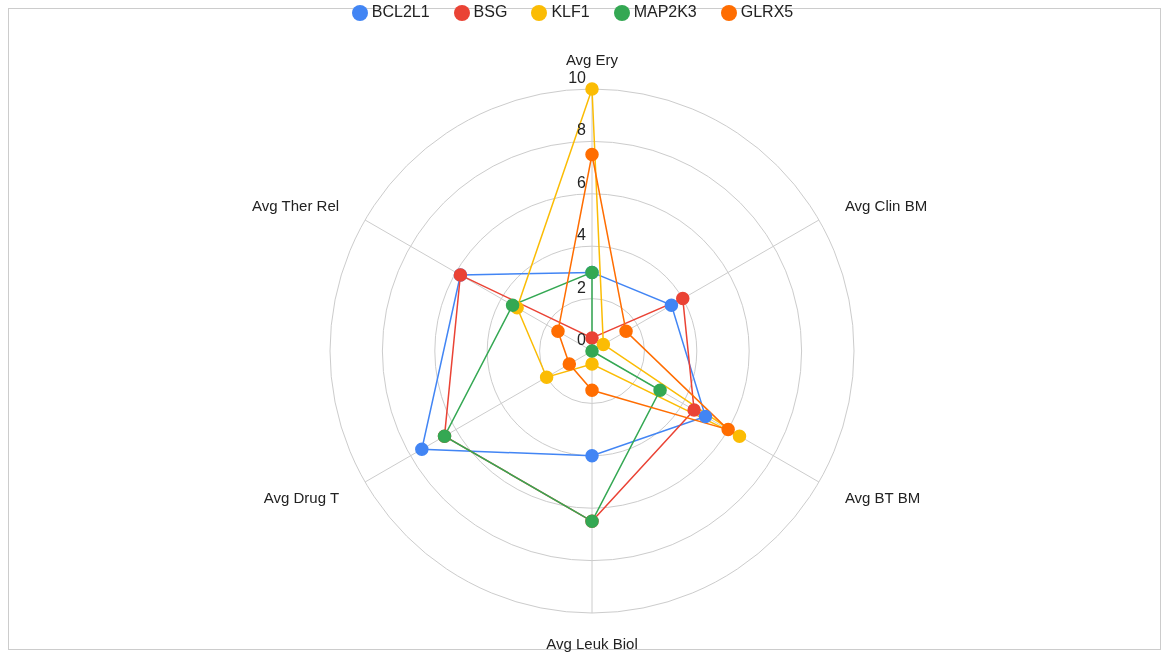 Image resolution: width=1167 pixels, height=663 pixels. What do you see at coordinates (582, 235) in the screenshot?
I see `y-tick-label: 4` at bounding box center [582, 235].